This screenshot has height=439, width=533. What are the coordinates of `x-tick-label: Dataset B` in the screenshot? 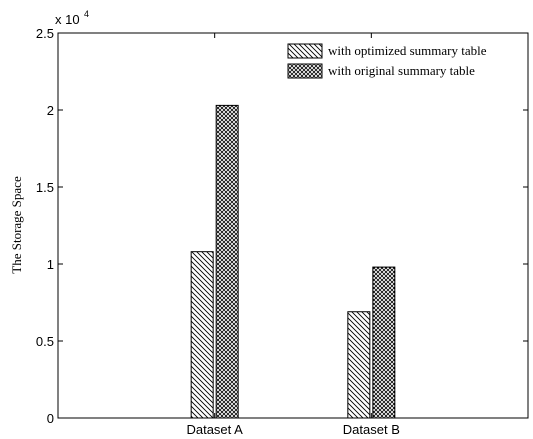 It's located at (371, 429).